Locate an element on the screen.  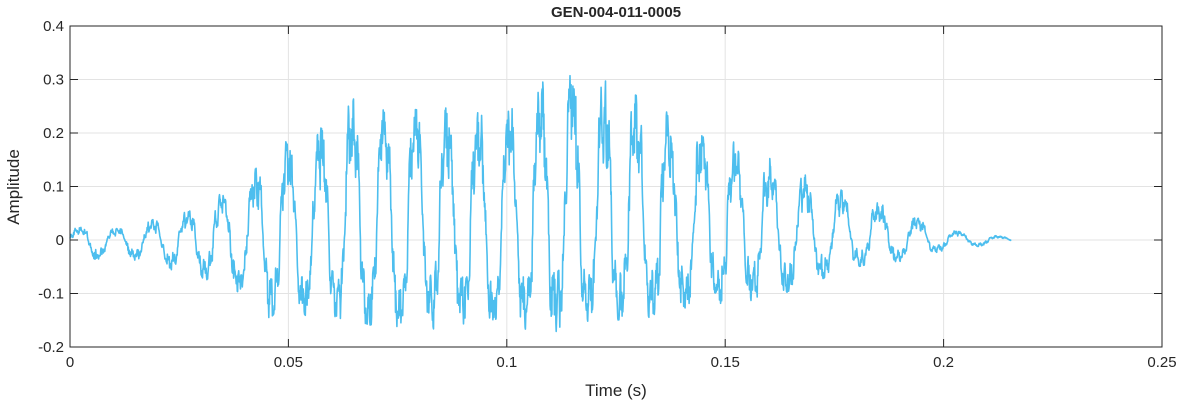
x-tick-label: 0.25 is located at coordinates (1161, 362).